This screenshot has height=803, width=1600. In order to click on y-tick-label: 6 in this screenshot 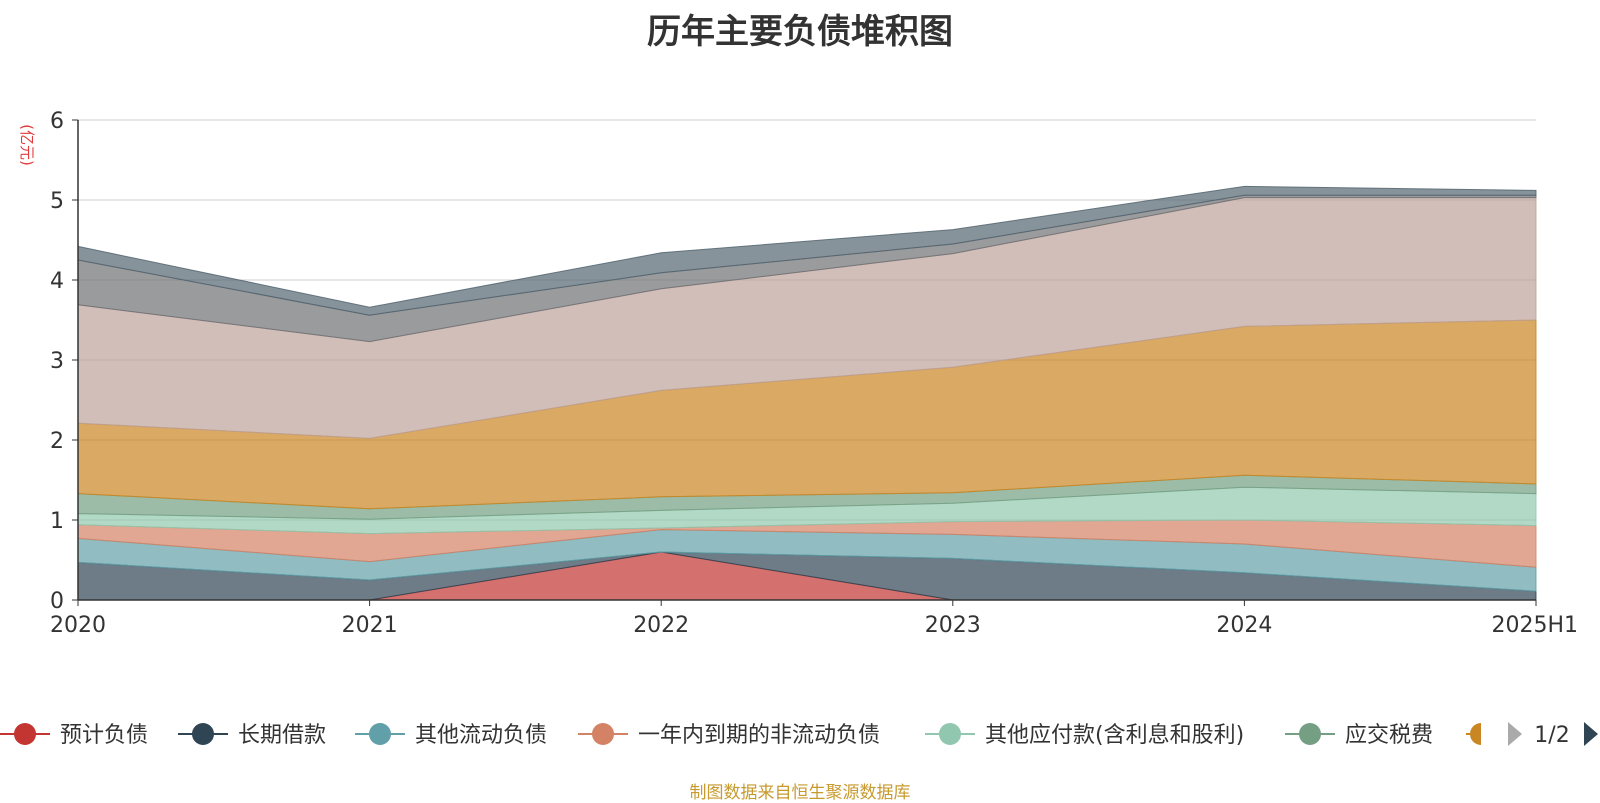, I will do `click(57, 121)`.